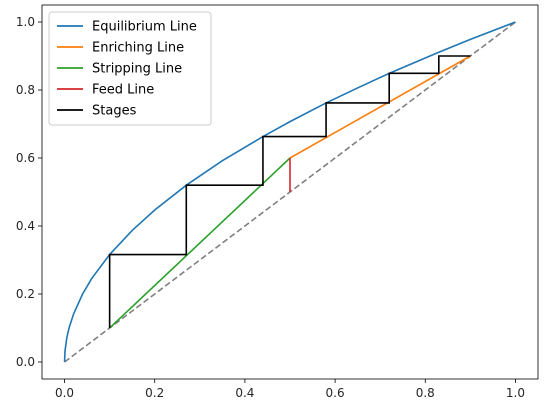  Describe the element at coordinates (25, 90) in the screenshot. I see `y-tick-label: 0.8` at that location.